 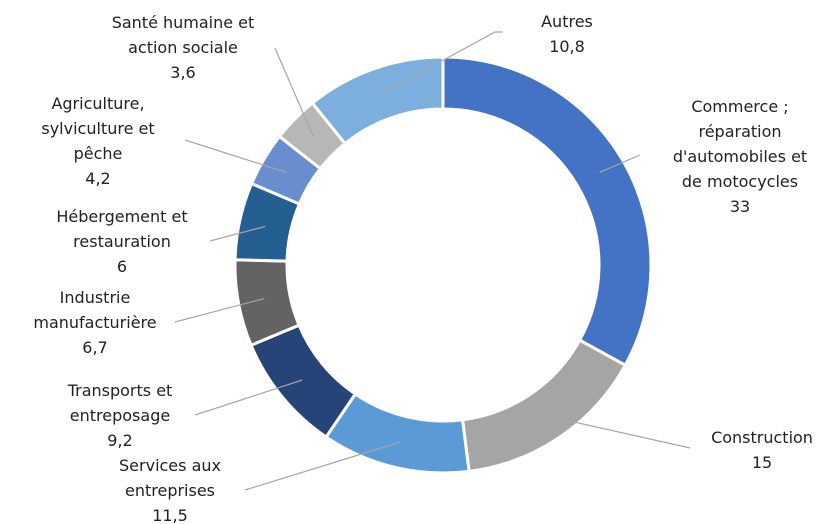 I want to click on label-line: entreprises, so click(x=170, y=490).